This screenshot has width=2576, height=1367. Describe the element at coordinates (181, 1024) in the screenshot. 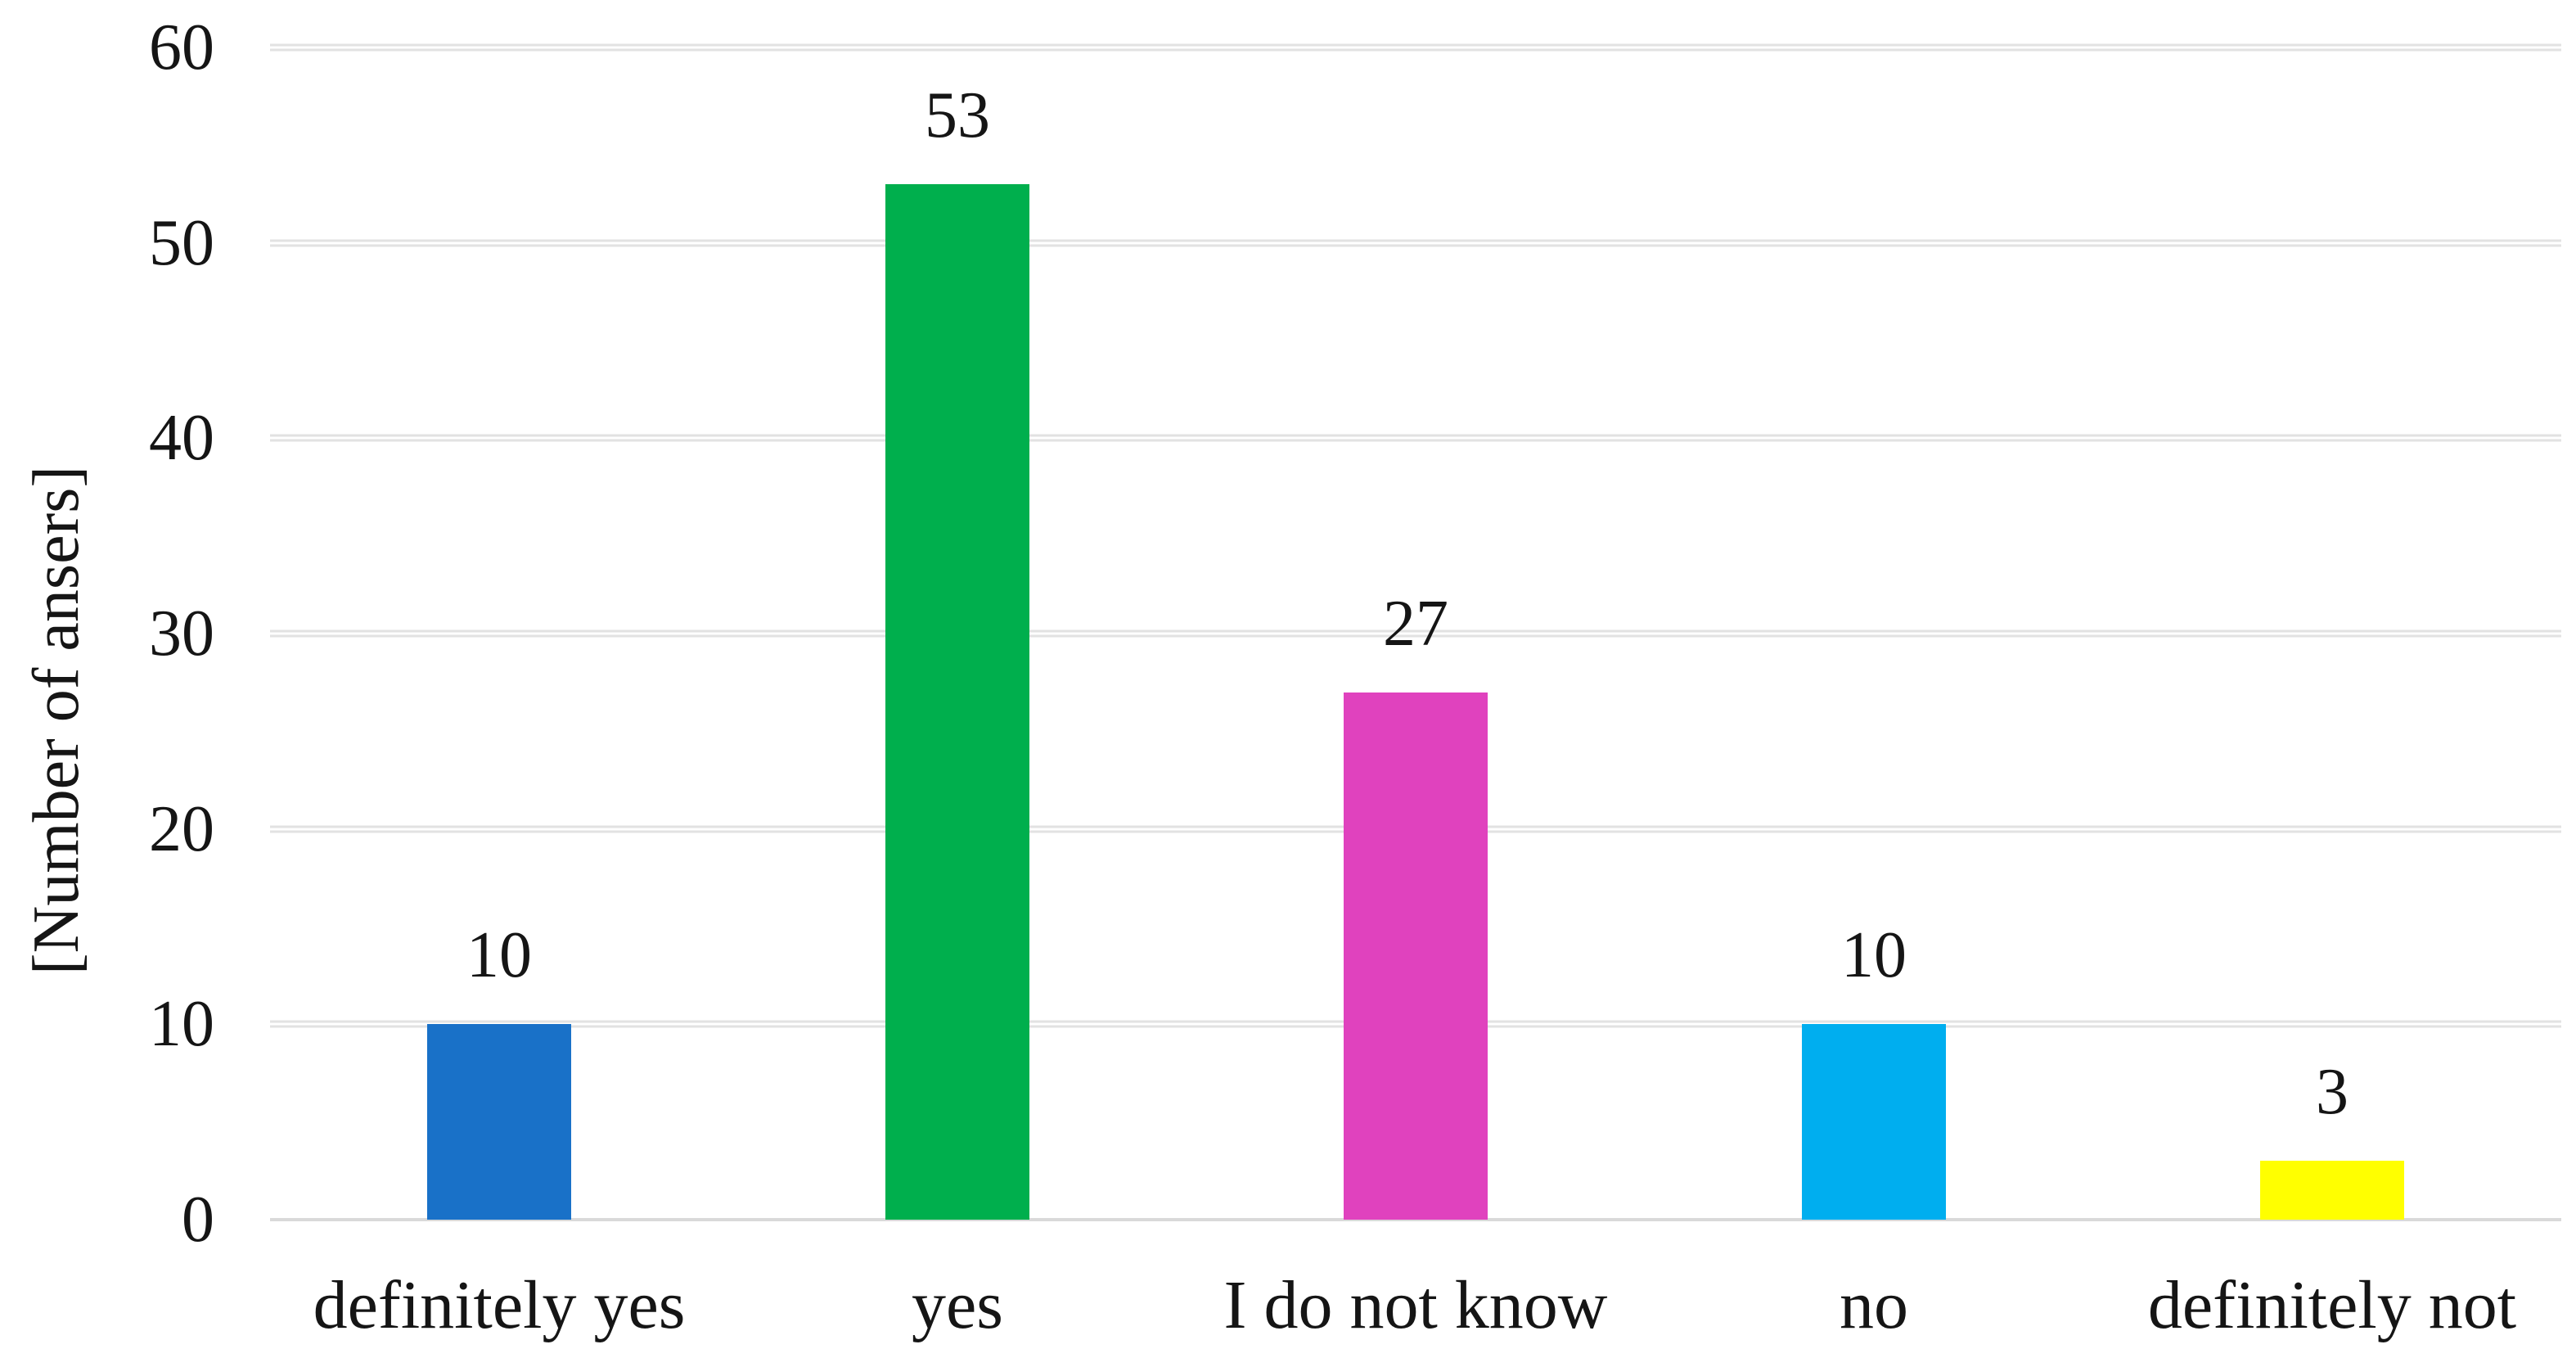

I see `y-tick-label: 10` at that location.